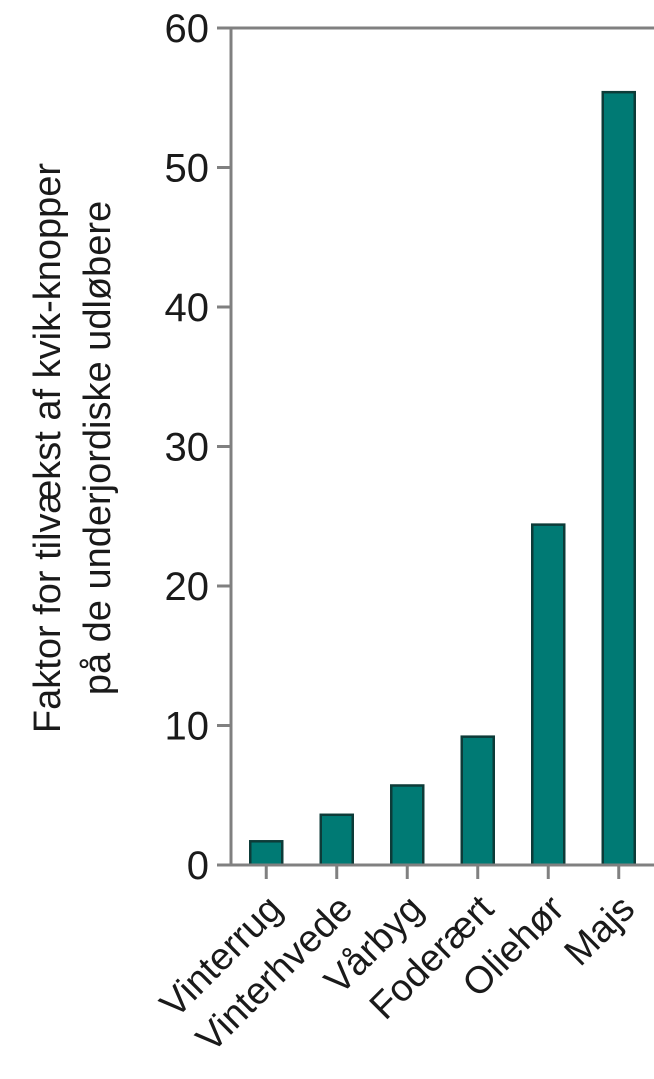  I want to click on y-tick-label: 50, so click(187, 169).